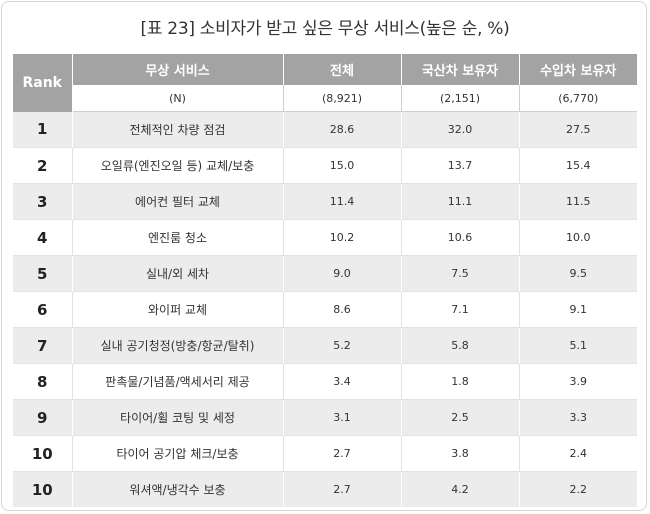  I want to click on table-row: 1 전체적인 차량 점검 28.6 32.0 27.5, so click(325, 129).